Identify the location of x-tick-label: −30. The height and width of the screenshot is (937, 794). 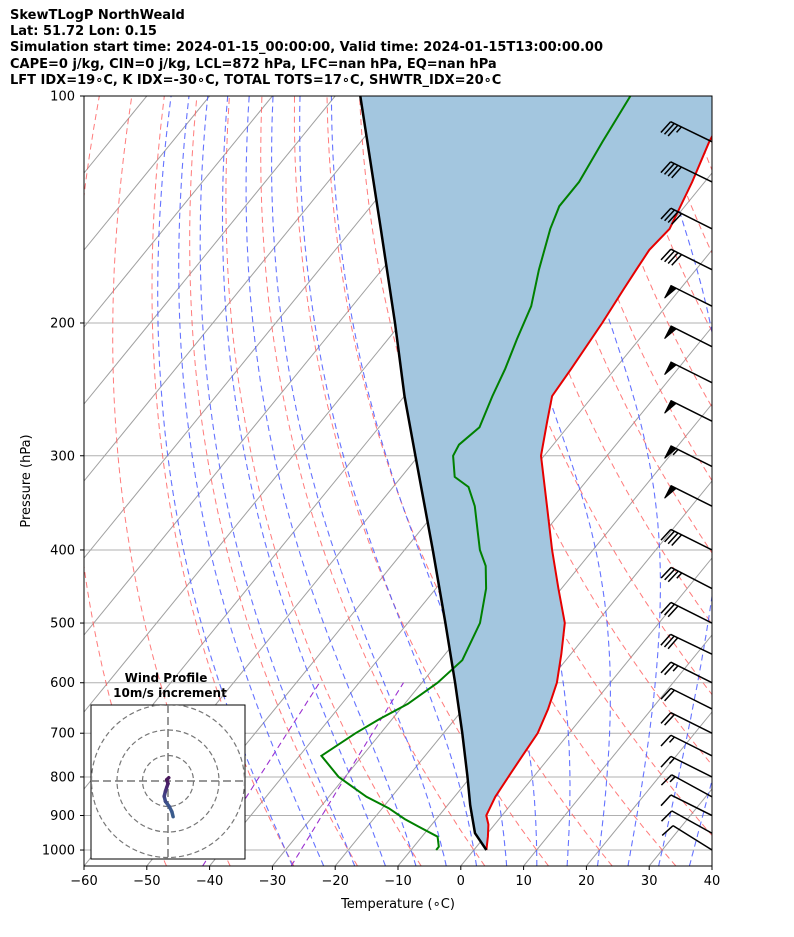
(272, 881).